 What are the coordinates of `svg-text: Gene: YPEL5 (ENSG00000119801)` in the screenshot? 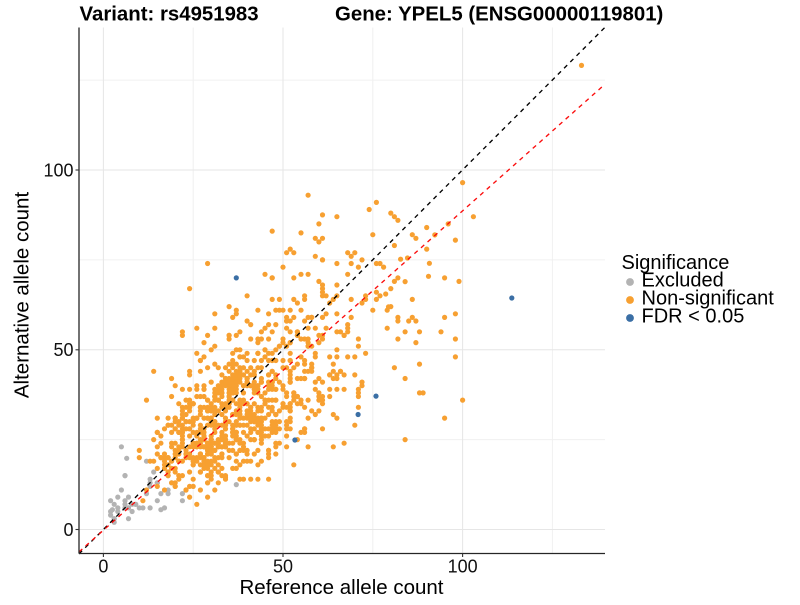 It's located at (499, 15).